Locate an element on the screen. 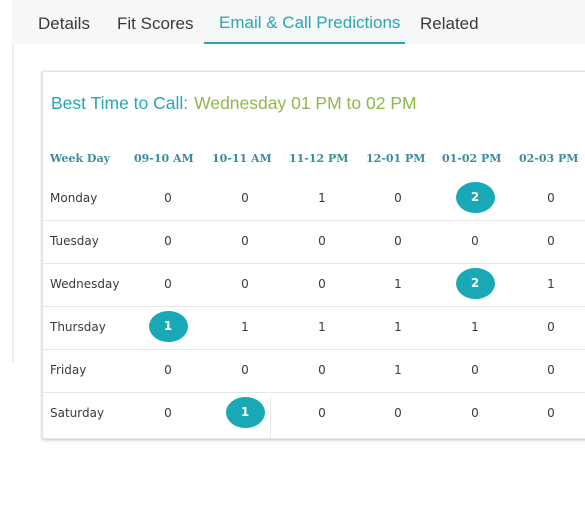  row-day-label: Monday is located at coordinates (74, 198).